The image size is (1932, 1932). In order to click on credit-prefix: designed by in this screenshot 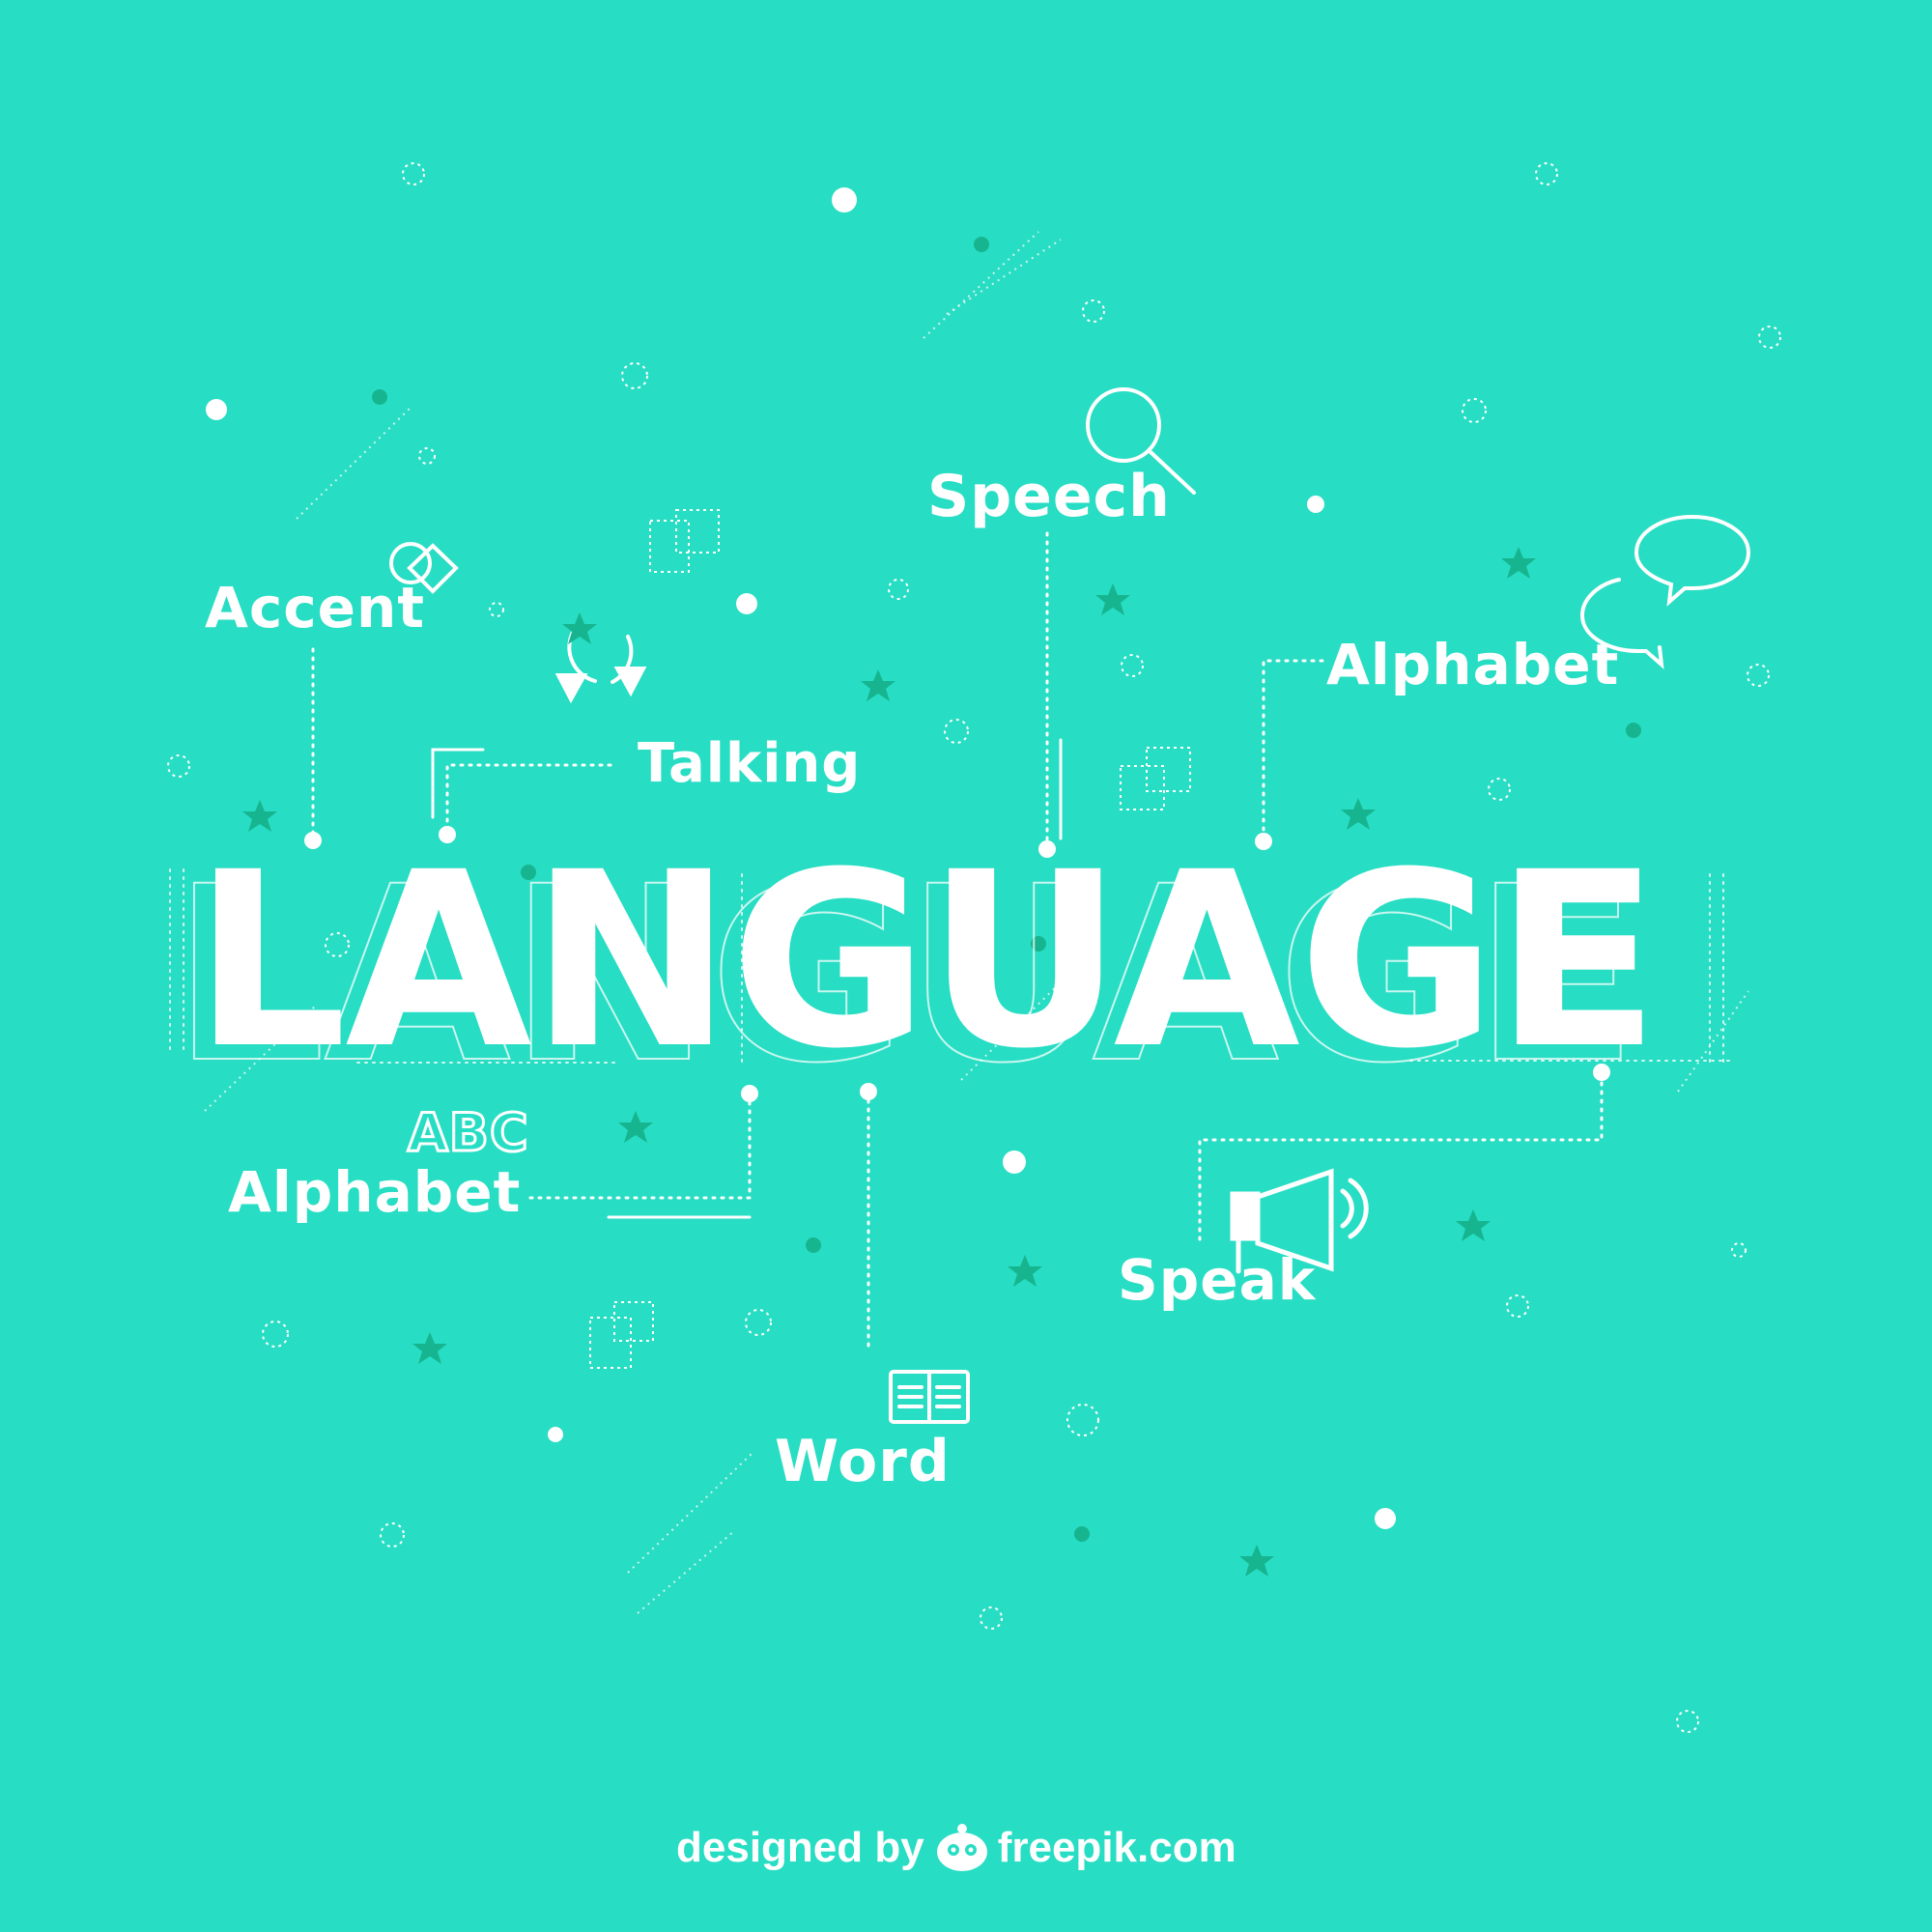, I will do `click(800, 1847)`.